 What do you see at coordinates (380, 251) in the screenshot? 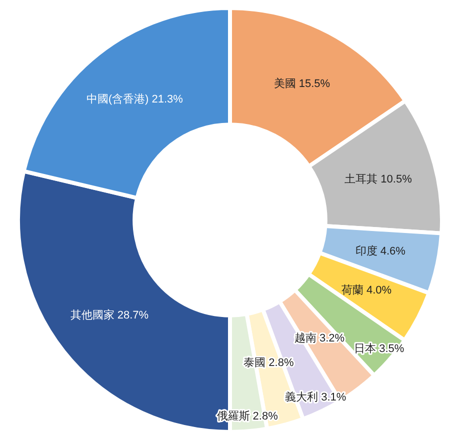
I see `slice-label: 印度 4.6%` at bounding box center [380, 251].